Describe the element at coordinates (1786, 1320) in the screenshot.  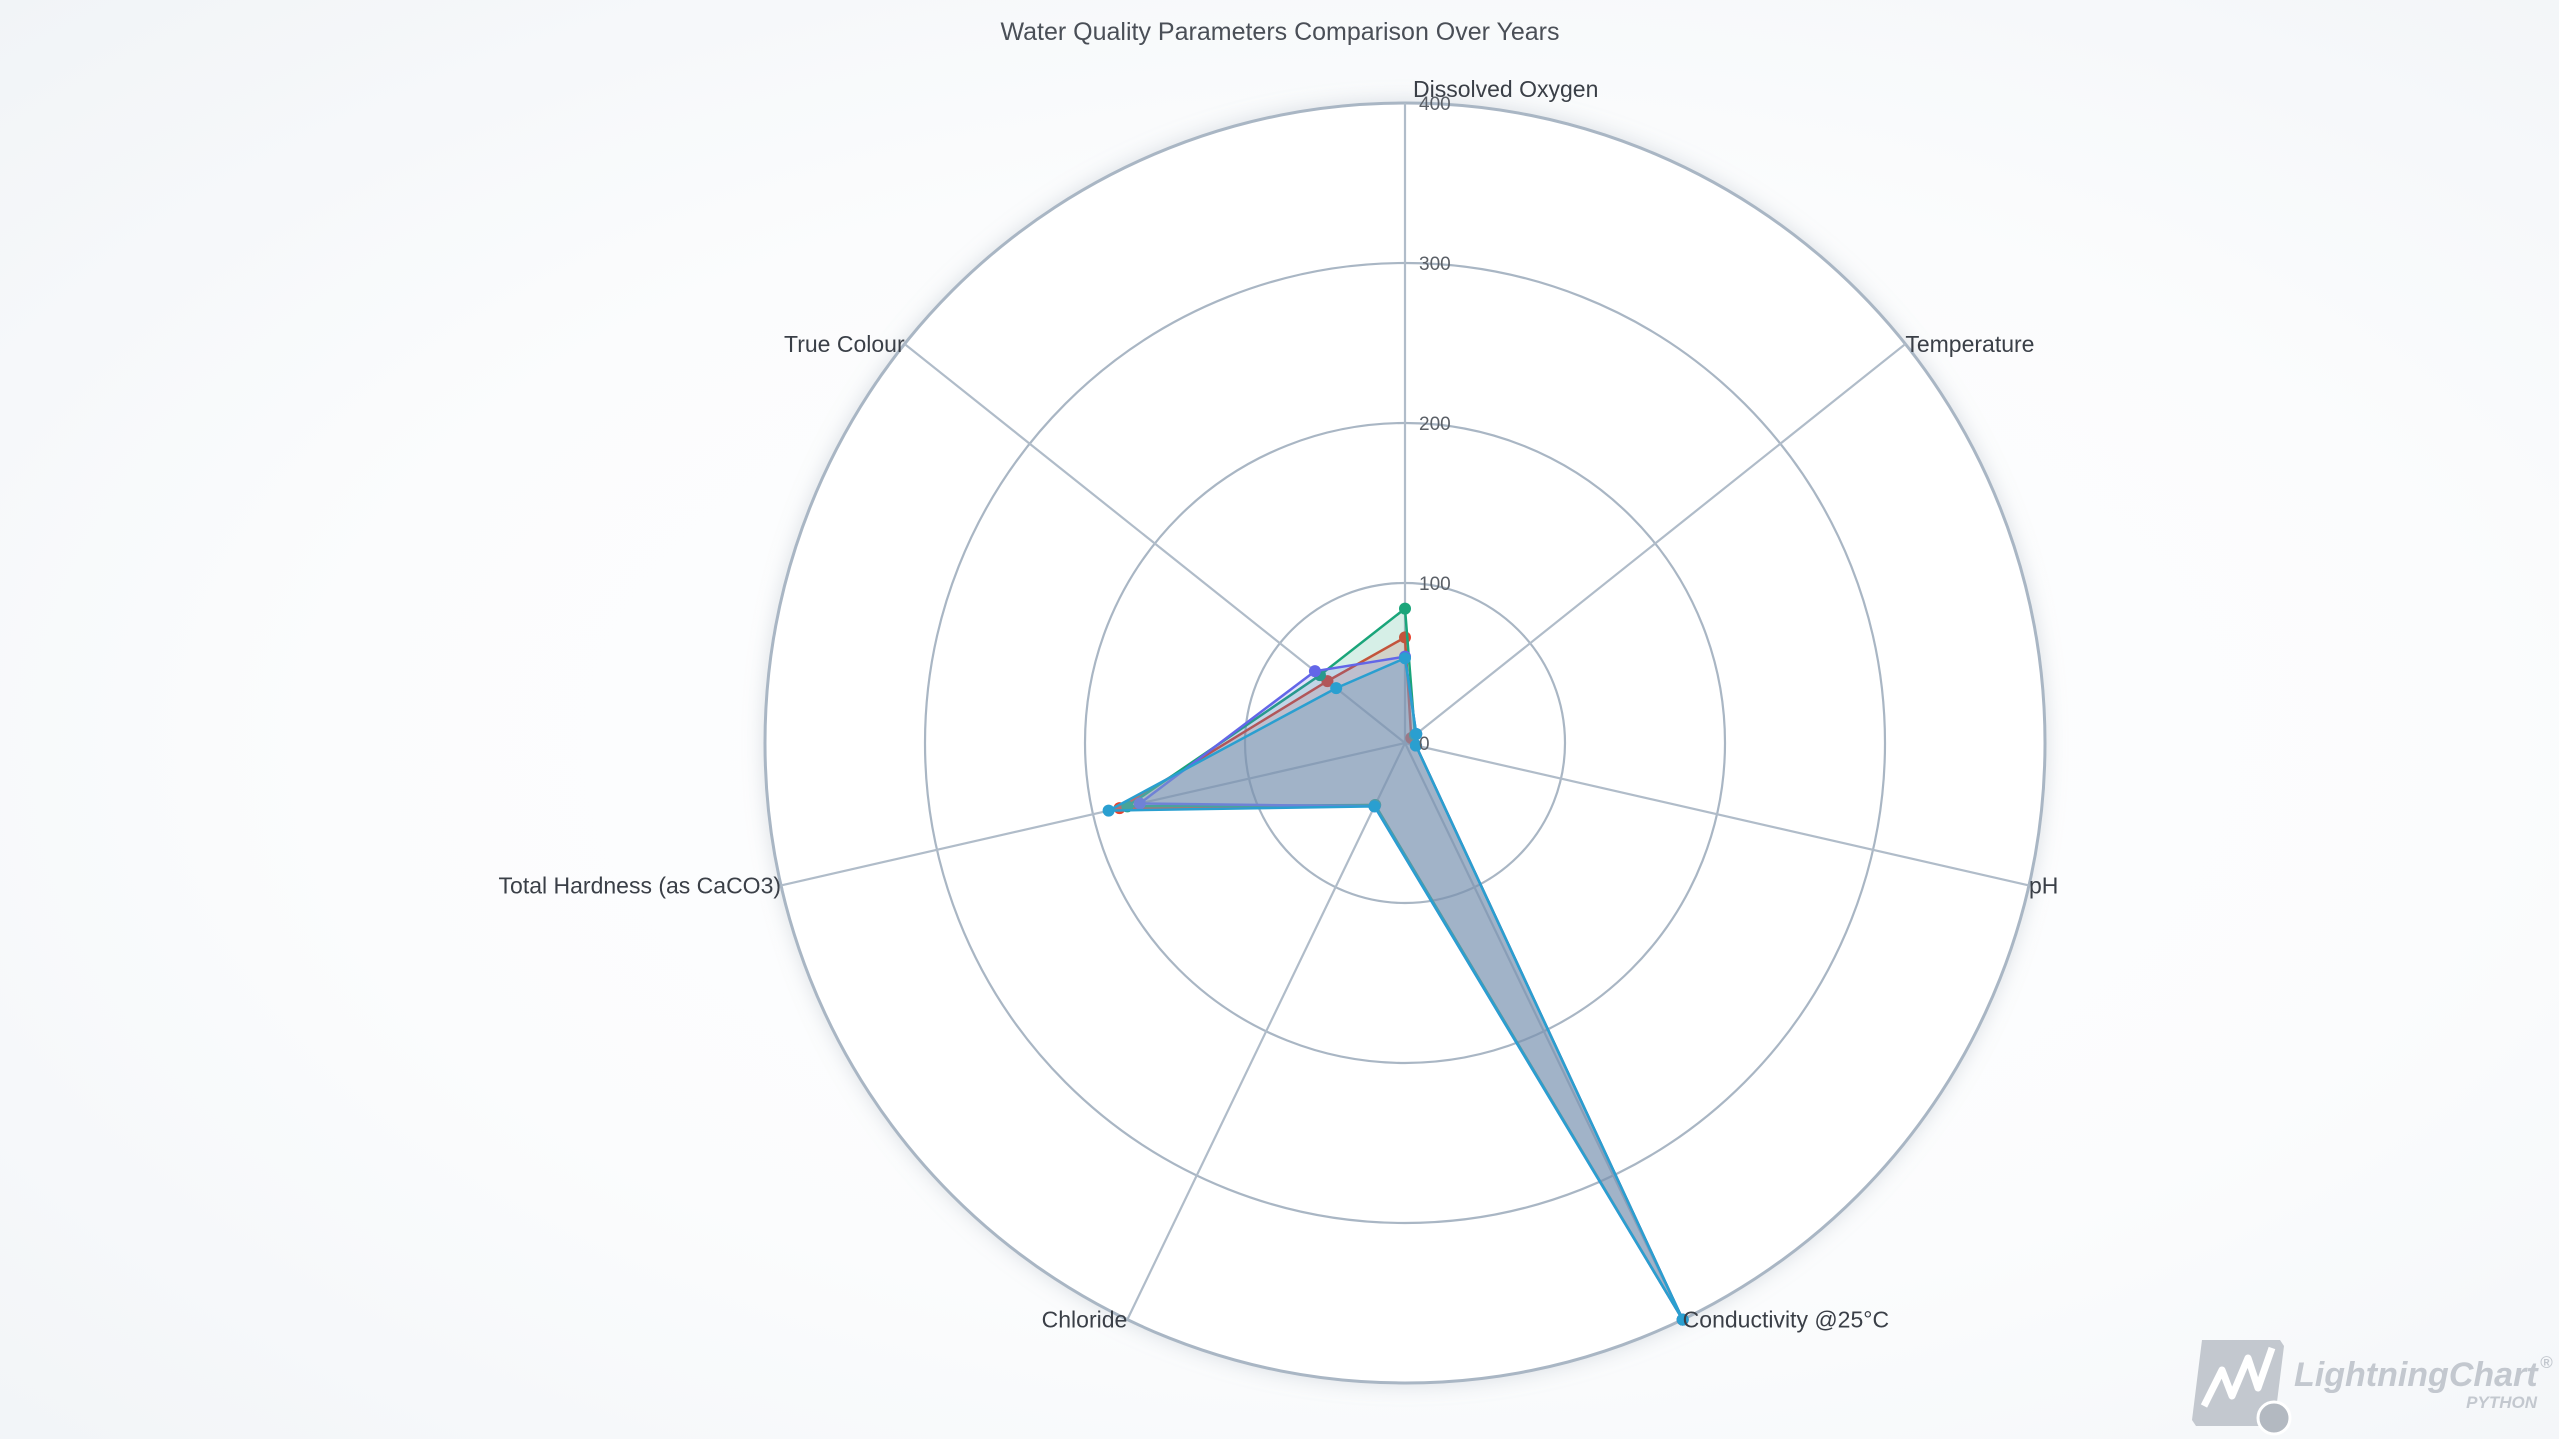
I see `axis-label-3: Conductivity @25°C` at that location.